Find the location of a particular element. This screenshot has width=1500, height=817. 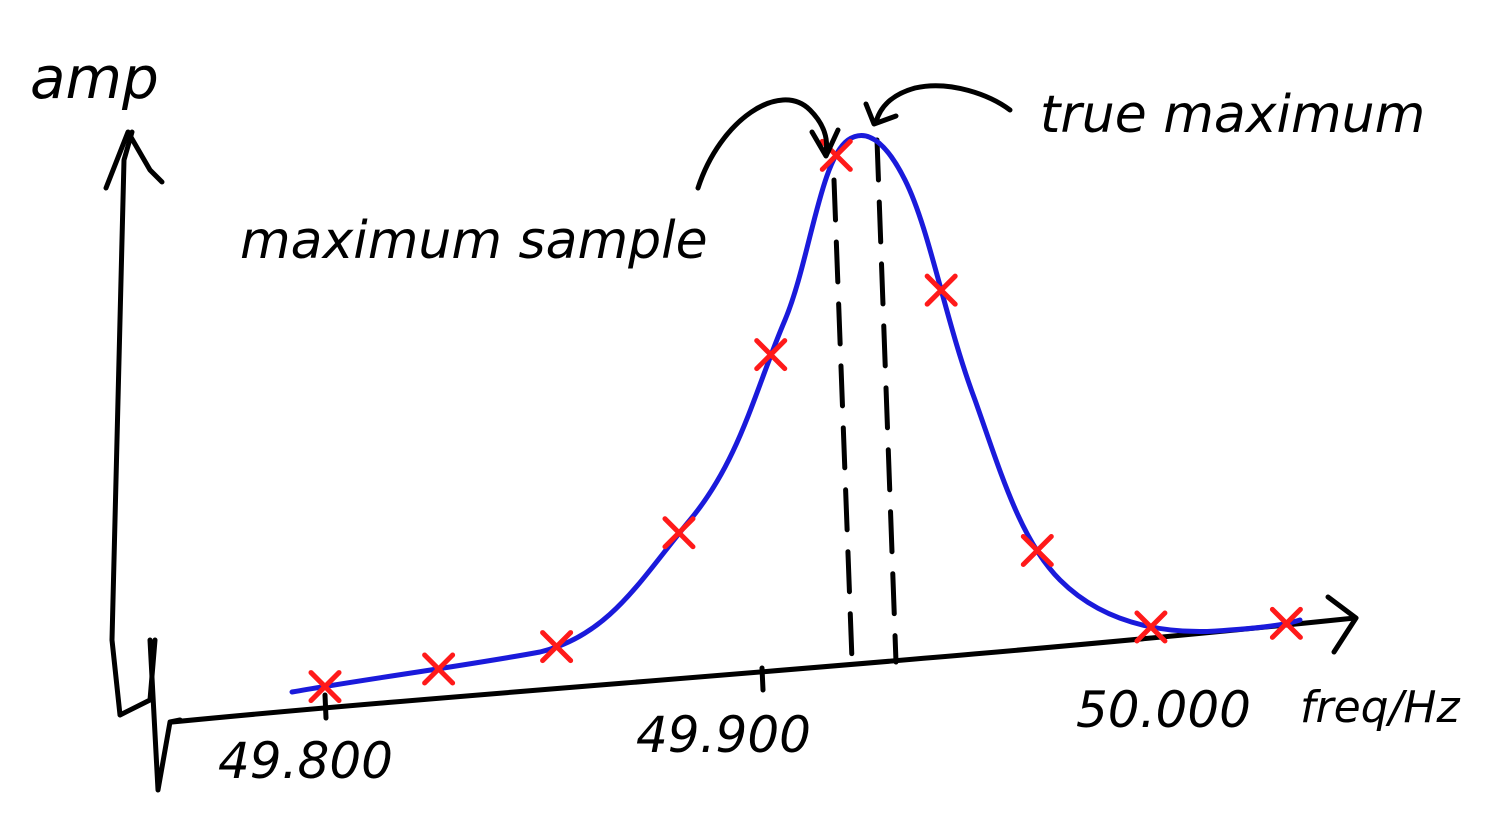

x-axis is located at coordinates (763, 670).